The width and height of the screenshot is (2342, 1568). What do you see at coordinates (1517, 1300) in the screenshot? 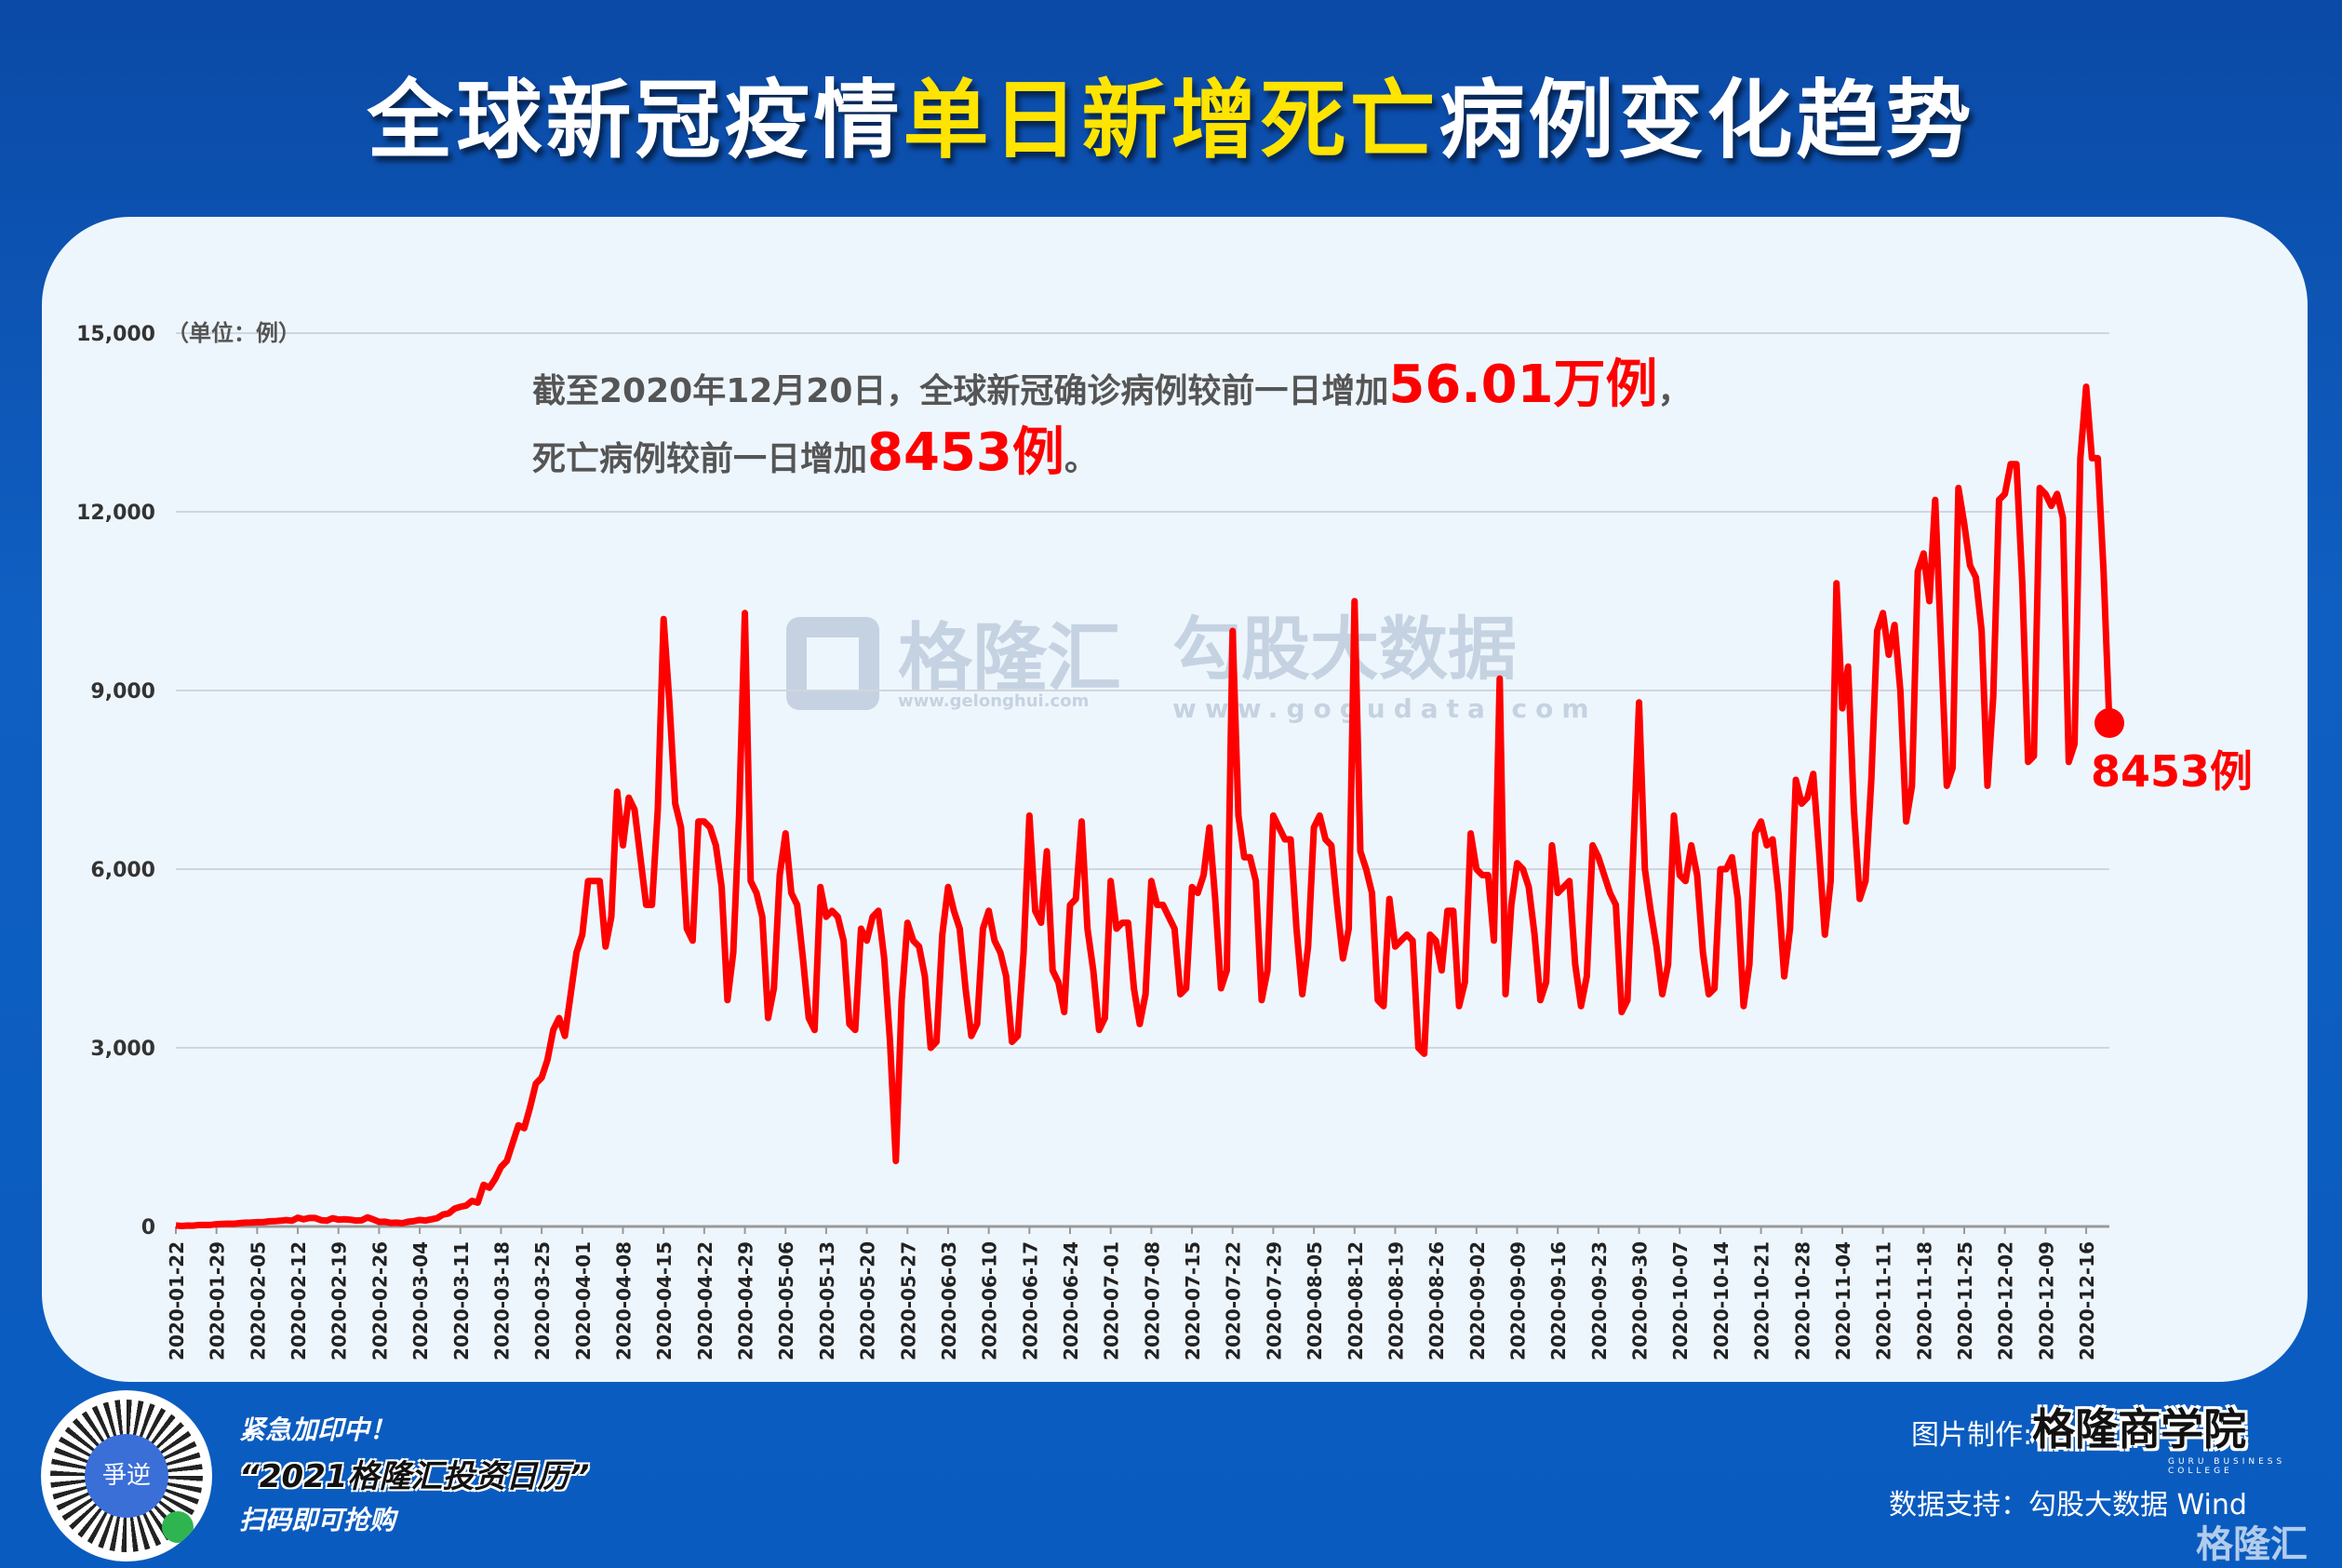
I see `x-tick-label: 2020-09-09` at bounding box center [1517, 1300].